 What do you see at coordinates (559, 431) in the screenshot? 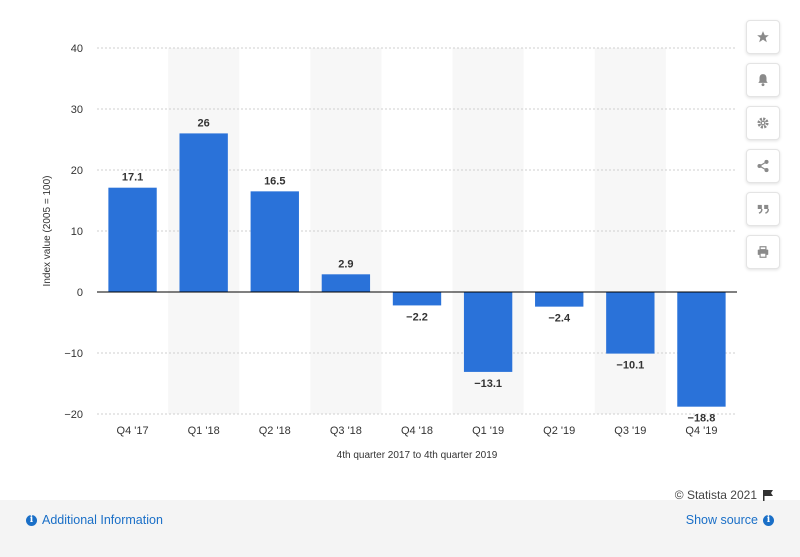
I see `x-tick-label: Q2 '19` at bounding box center [559, 431].